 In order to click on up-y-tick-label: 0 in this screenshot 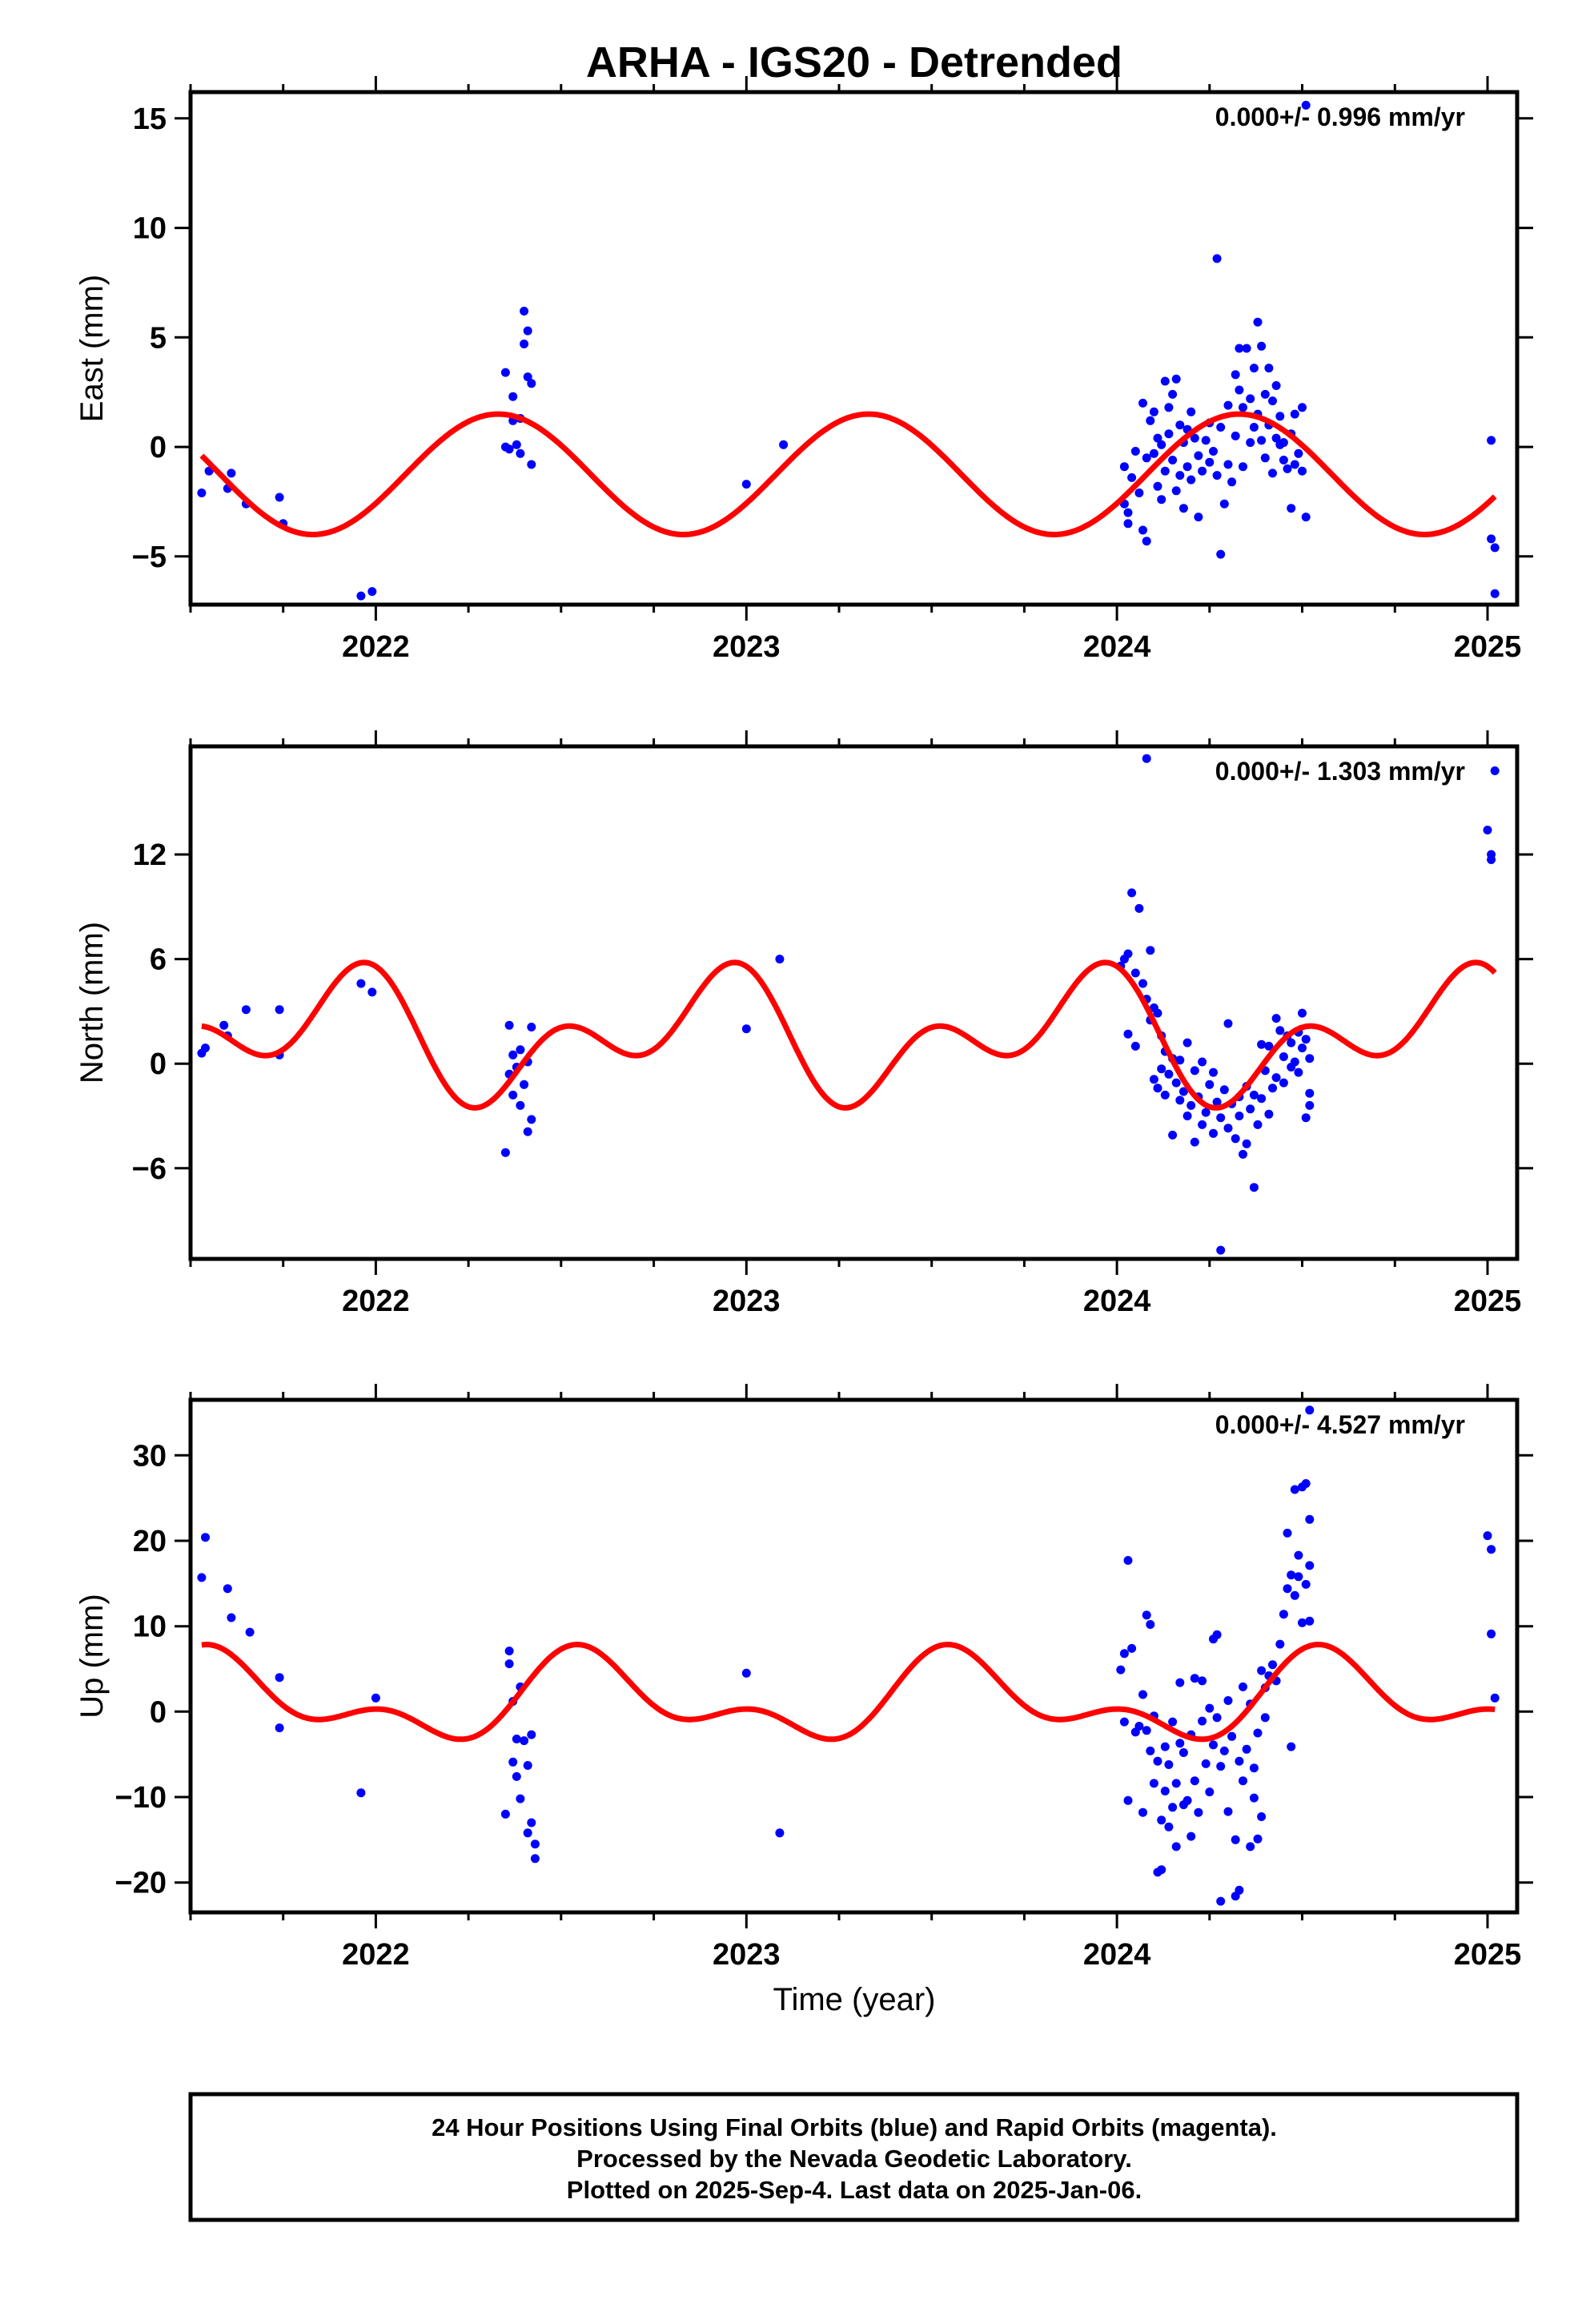, I will do `click(158, 1712)`.